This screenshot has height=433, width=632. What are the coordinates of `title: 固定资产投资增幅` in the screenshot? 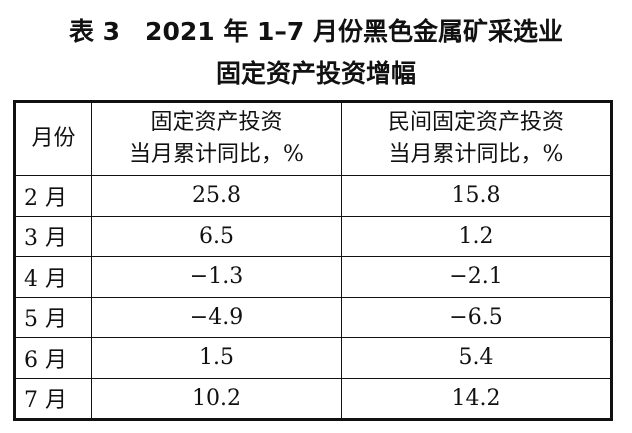 It's located at (315, 73).